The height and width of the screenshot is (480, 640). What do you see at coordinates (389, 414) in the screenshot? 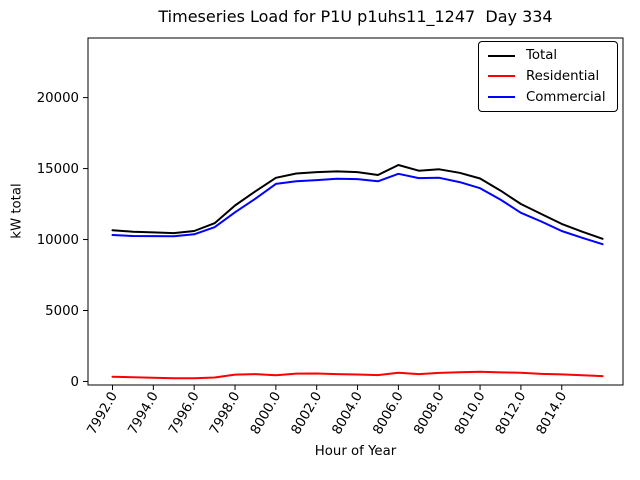
I see `x-tick-label: 8006.0` at bounding box center [389, 414].